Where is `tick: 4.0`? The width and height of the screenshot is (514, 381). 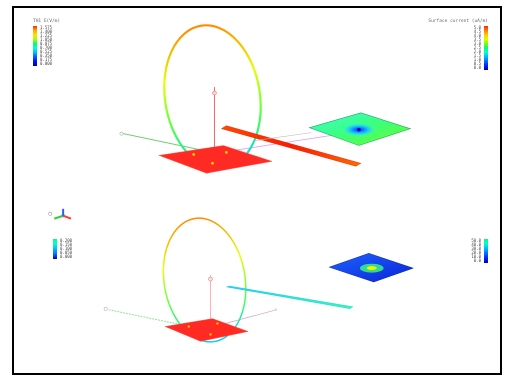
tick: 4.0 is located at coordinates (477, 35).